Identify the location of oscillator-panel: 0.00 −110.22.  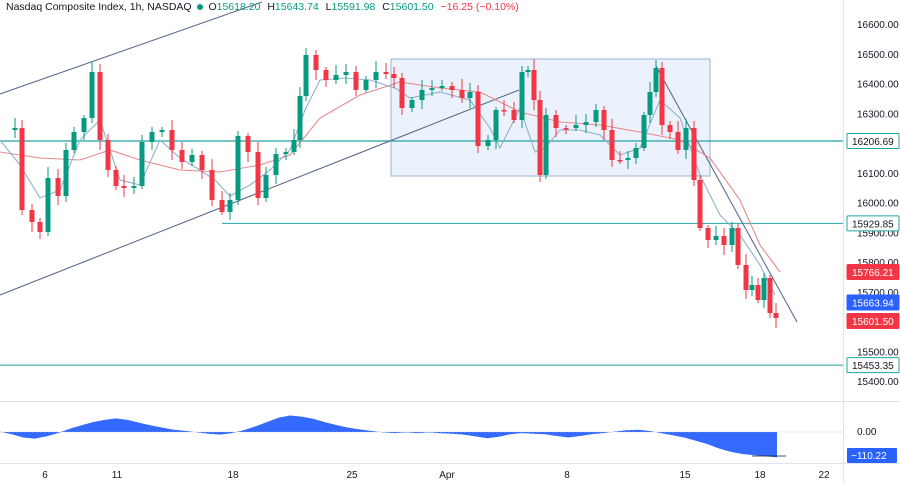
(448, 439).